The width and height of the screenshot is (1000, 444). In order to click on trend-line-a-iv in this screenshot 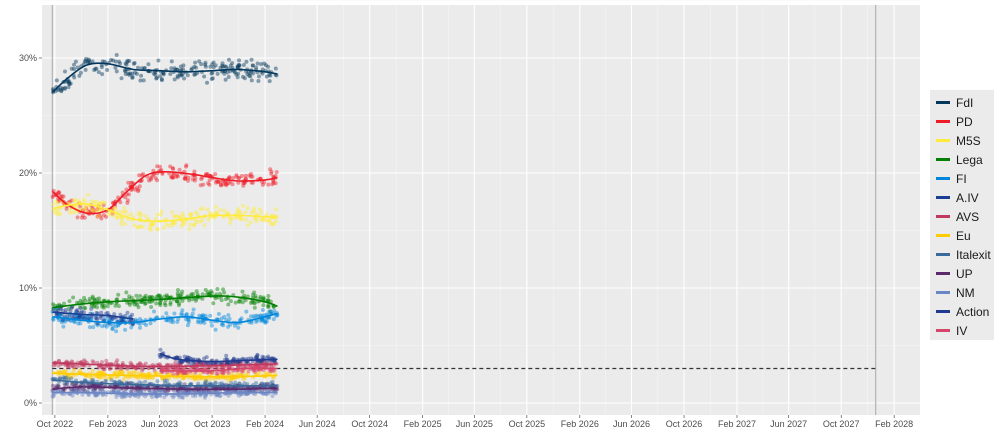, I will do `click(93, 315)`.